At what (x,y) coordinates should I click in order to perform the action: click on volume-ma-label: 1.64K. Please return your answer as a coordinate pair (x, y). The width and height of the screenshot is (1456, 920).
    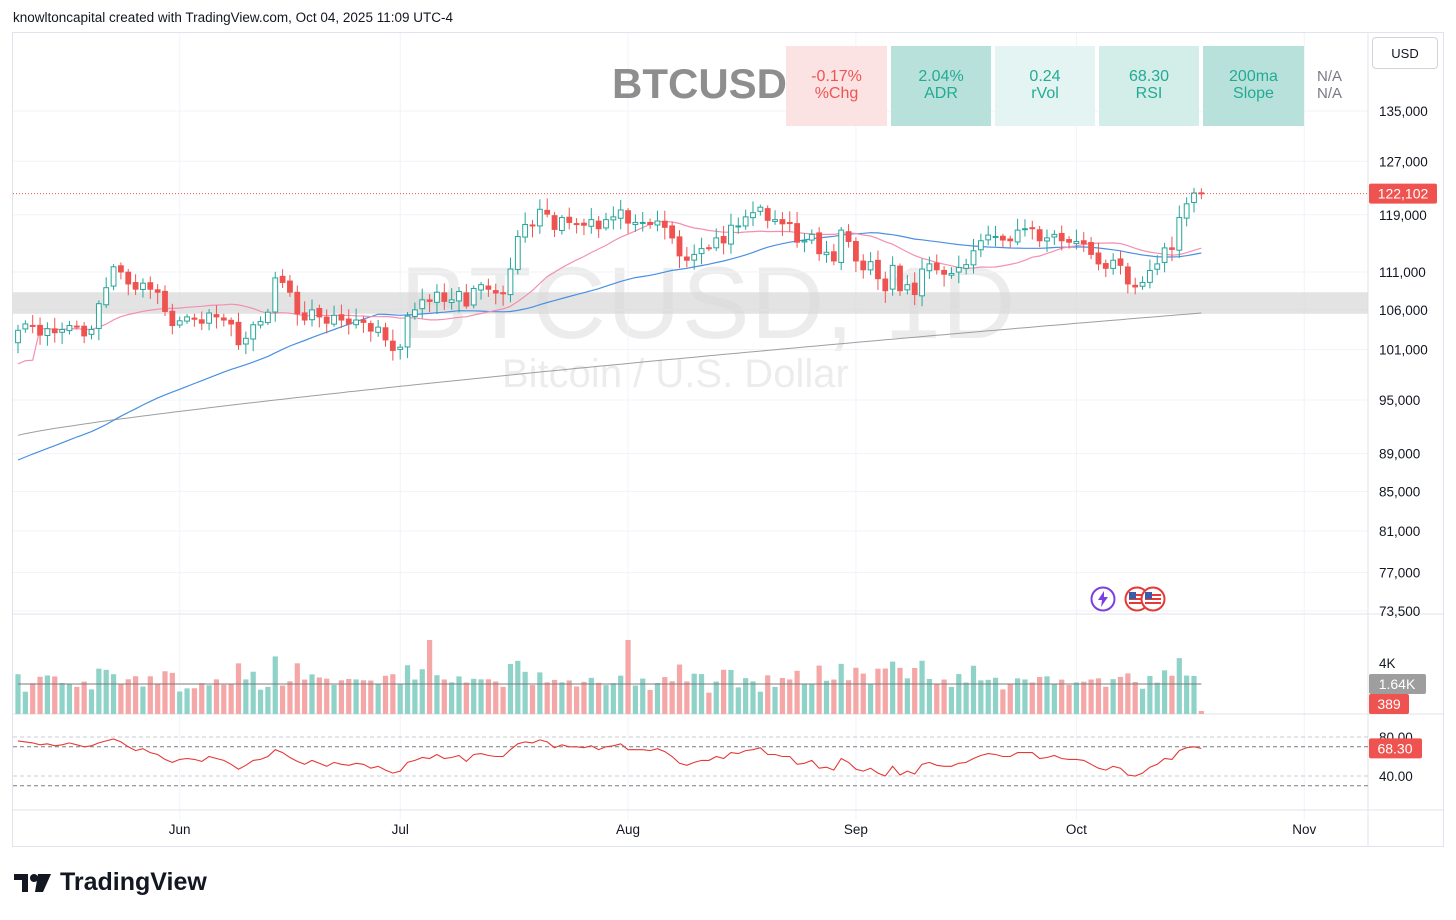
    Looking at the image, I should click on (1397, 684).